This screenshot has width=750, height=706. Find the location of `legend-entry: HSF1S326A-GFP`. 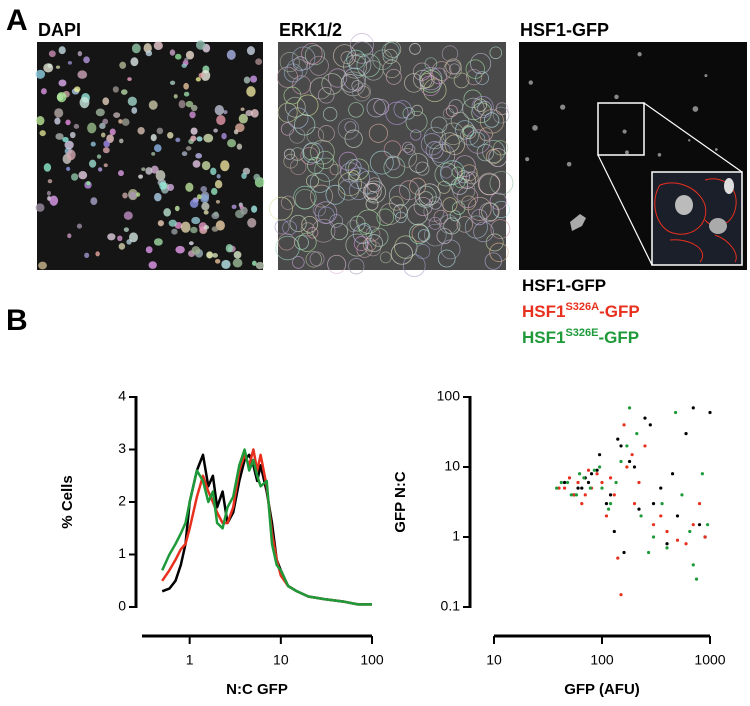

legend-entry: HSF1S326A-GFP is located at coordinates (581, 311).